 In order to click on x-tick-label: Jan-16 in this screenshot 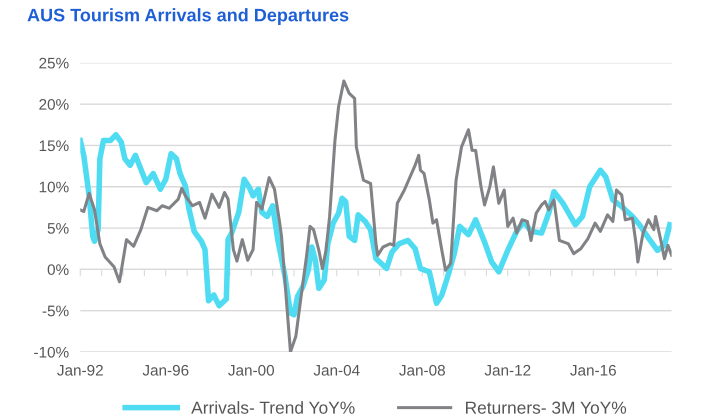, I will do `click(593, 370)`.